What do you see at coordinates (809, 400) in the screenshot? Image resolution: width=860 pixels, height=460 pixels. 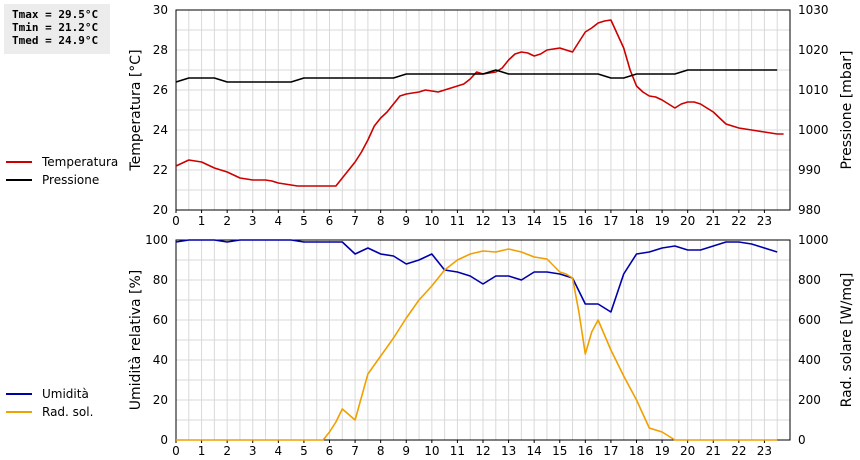 I see `bottom-y2tick-label: 200` at bounding box center [809, 400].